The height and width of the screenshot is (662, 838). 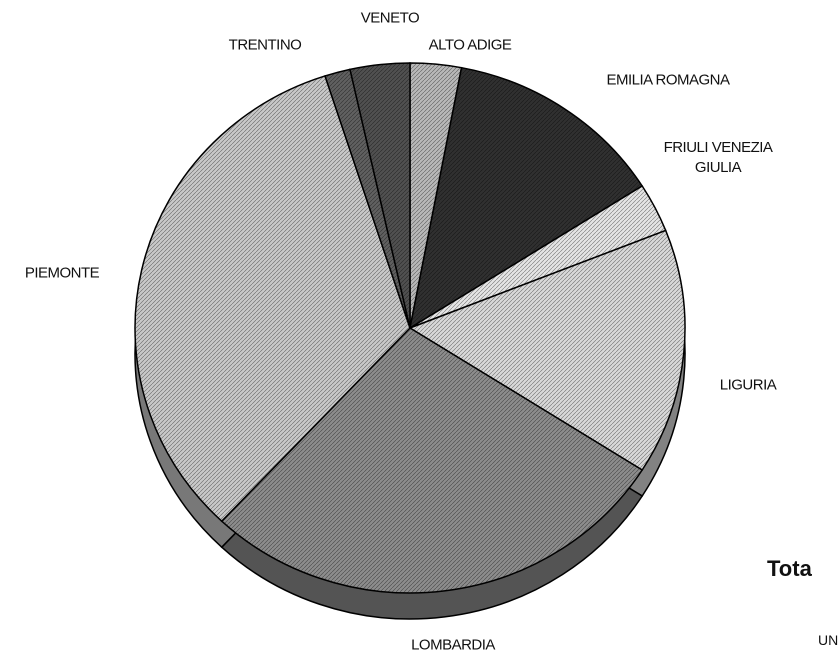 I want to click on slice-label: LOMBARDIA, so click(x=453, y=645).